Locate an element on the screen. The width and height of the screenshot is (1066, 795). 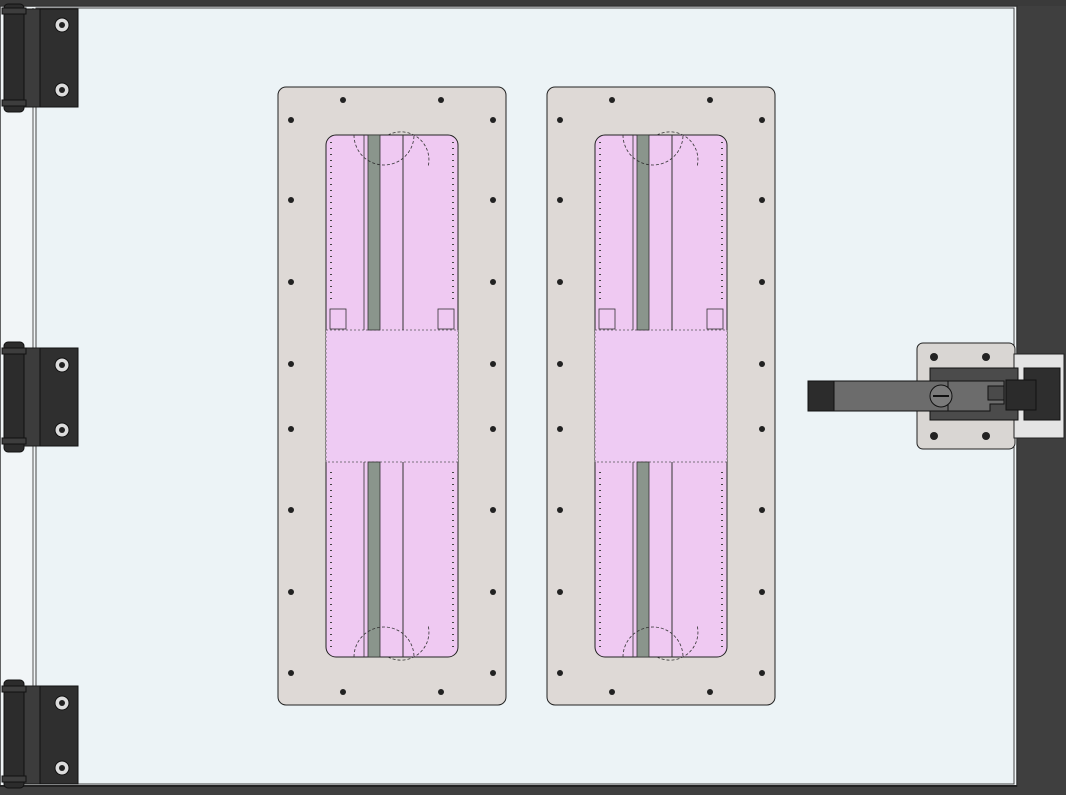
hinge-top is located at coordinates (40, 58).